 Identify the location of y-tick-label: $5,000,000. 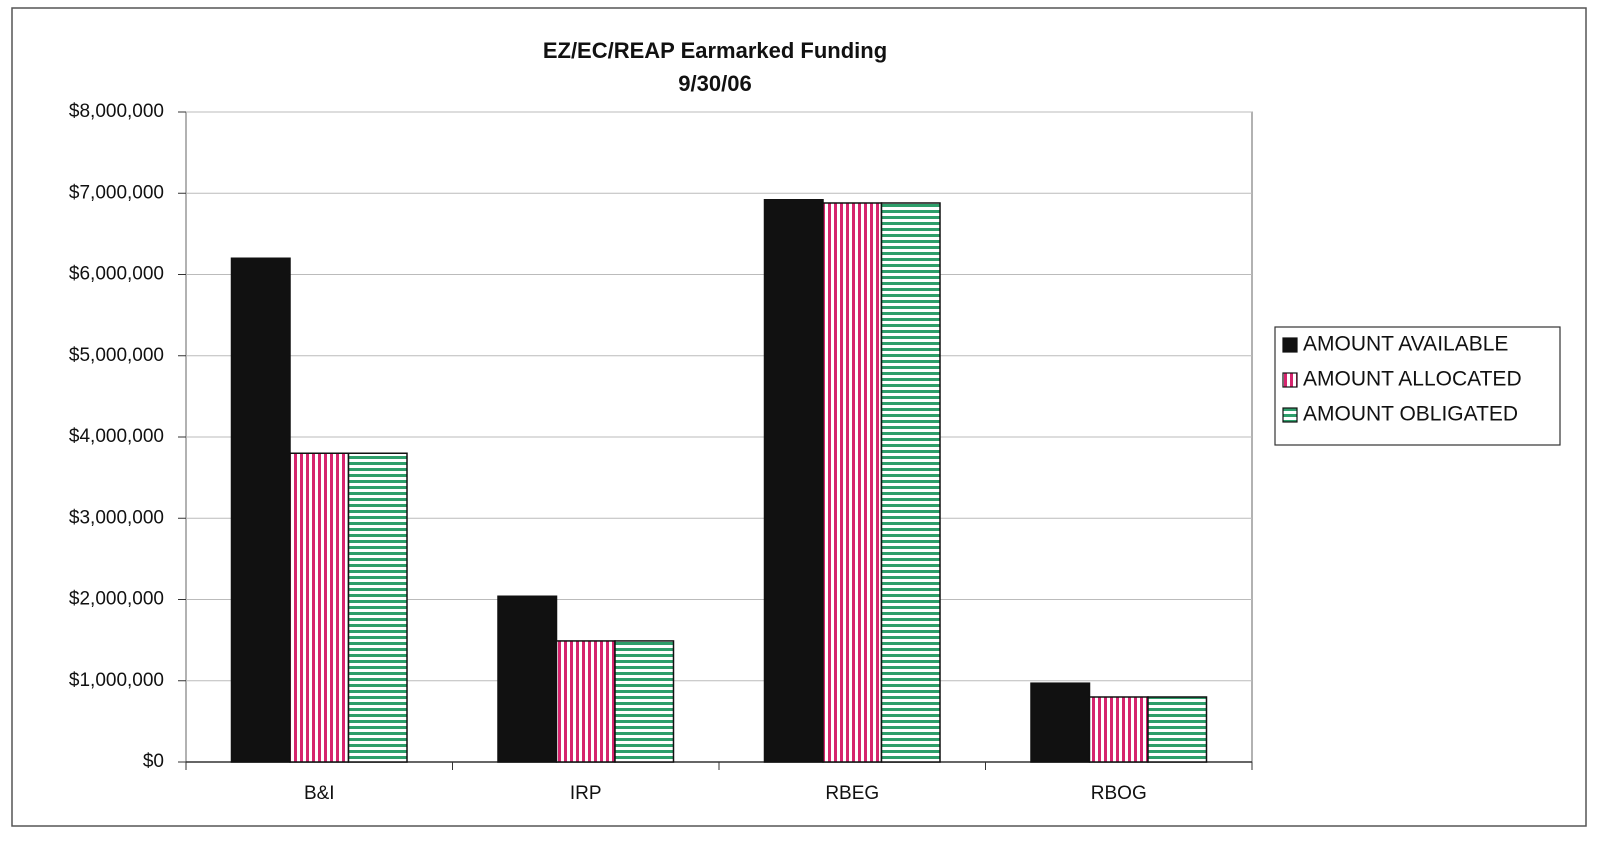
(116, 355).